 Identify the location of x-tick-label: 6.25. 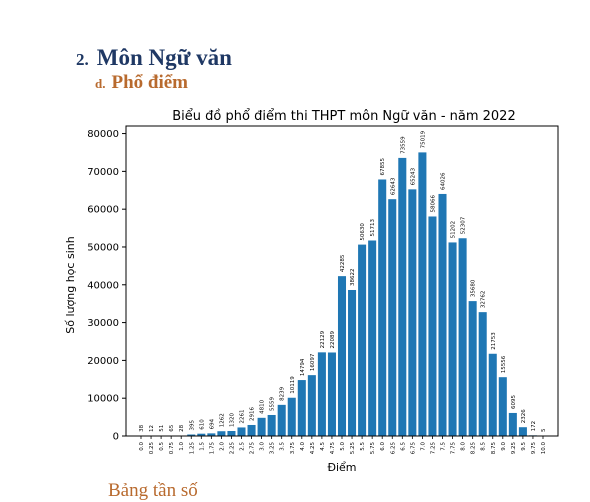
(393, 448).